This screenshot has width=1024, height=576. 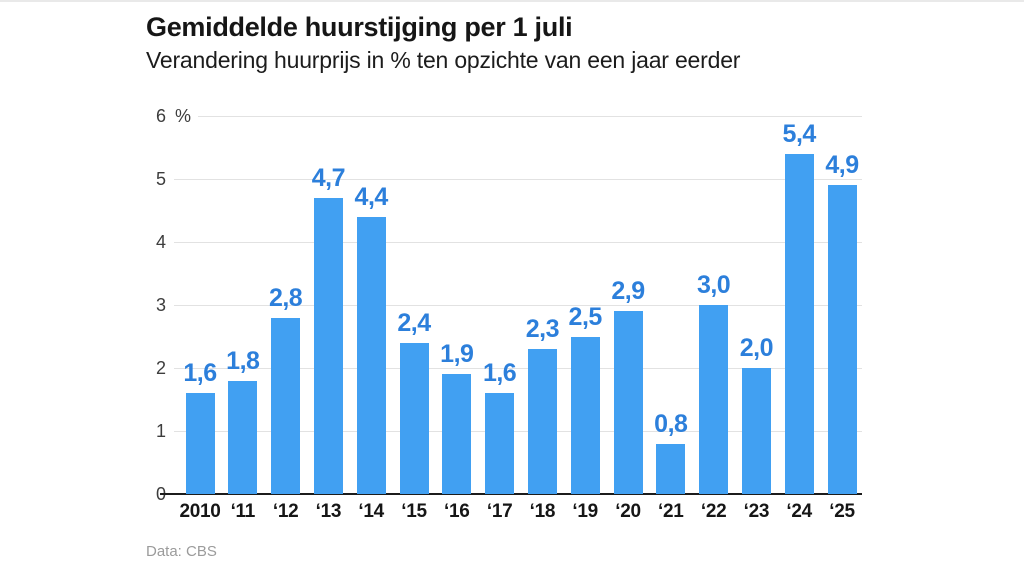 What do you see at coordinates (359, 27) in the screenshot?
I see `chart-title: Gemiddelde huurstijging per 1 juli` at bounding box center [359, 27].